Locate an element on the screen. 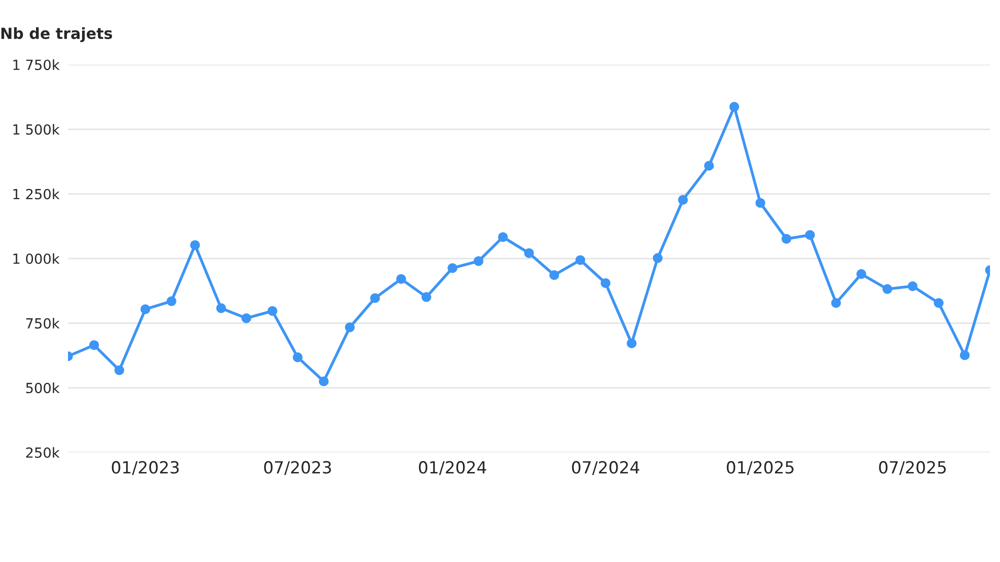  y-tick-label: 1 750k is located at coordinates (36, 64).